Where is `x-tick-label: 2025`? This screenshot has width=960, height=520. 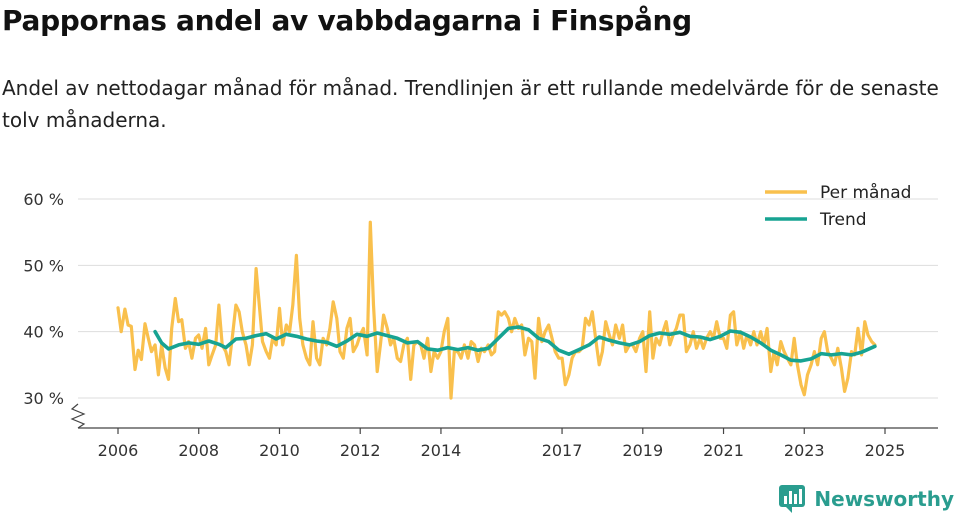
x-tick-label: 2025 is located at coordinates (885, 450).